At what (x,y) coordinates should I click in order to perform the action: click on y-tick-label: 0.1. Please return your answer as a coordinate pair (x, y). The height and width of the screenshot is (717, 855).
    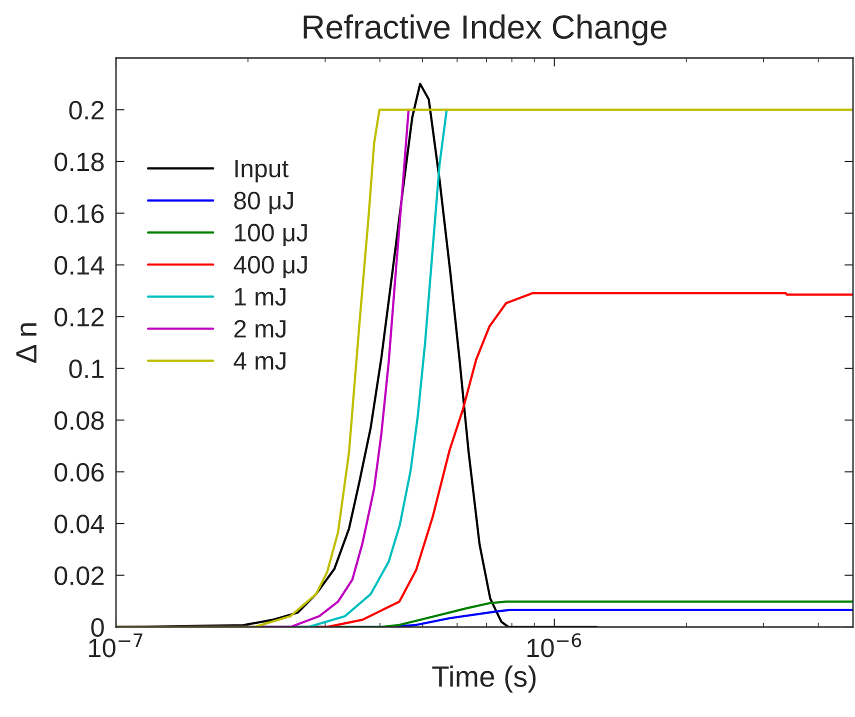
    Looking at the image, I should click on (86, 369).